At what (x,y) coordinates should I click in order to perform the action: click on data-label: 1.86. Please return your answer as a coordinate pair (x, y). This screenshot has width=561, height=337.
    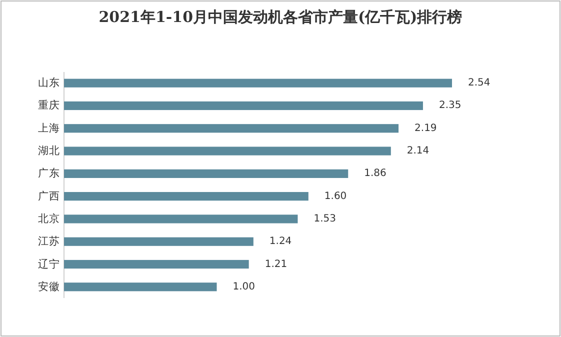
    Looking at the image, I should click on (375, 174).